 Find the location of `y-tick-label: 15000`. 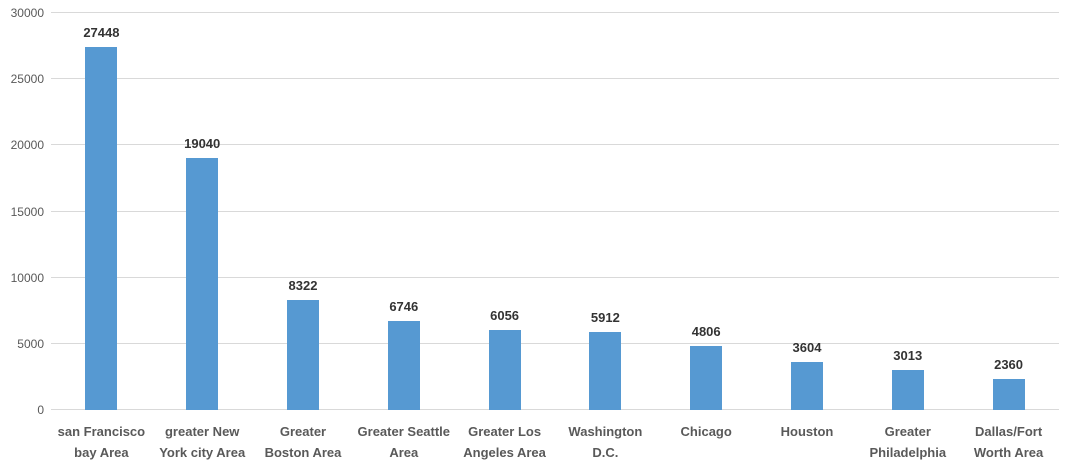

y-tick-label: 15000 is located at coordinates (27, 211).